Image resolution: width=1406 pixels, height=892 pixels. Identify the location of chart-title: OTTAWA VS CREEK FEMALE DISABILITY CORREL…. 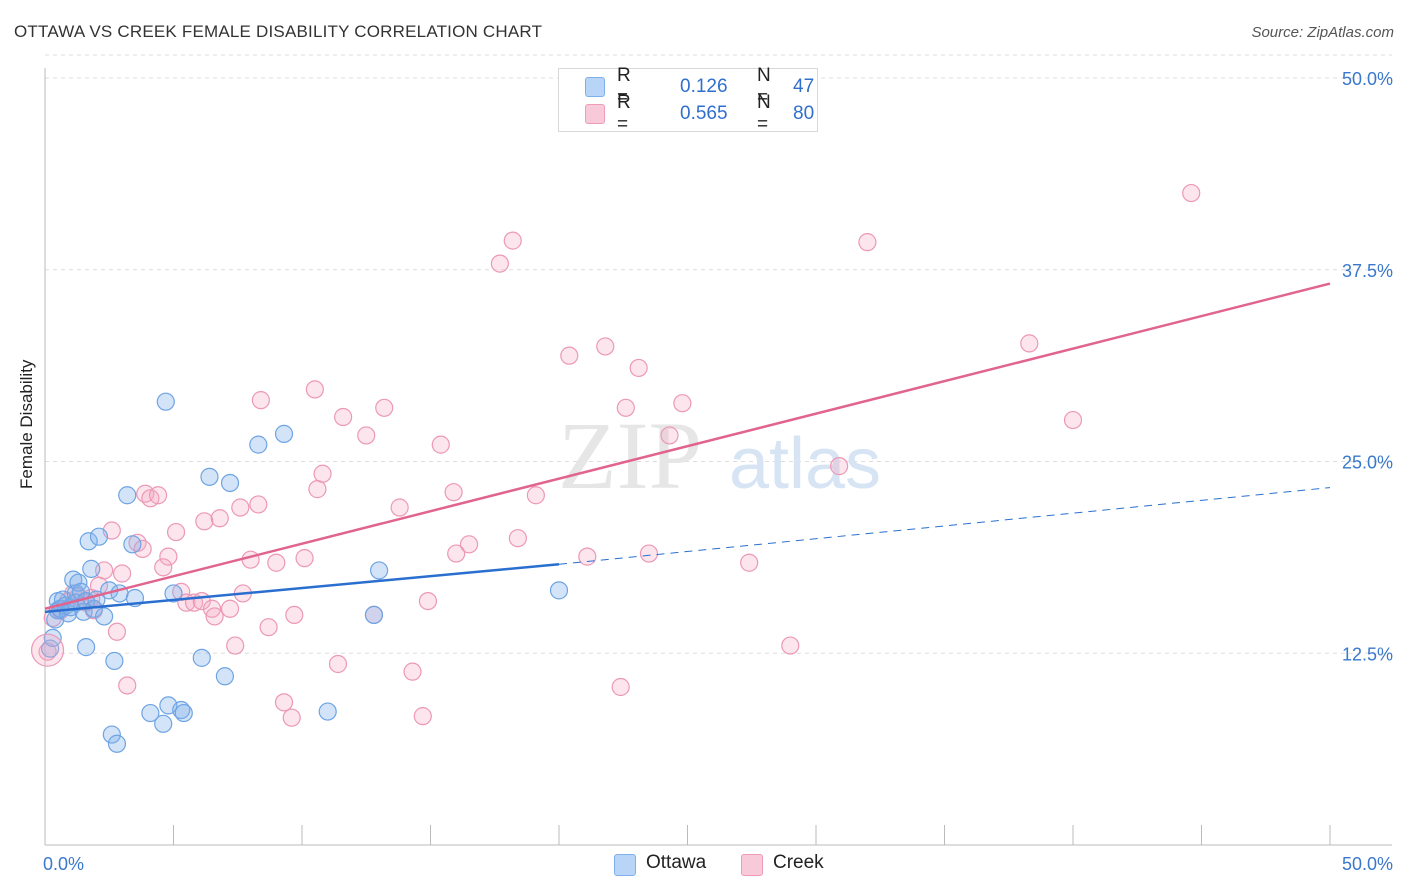
(278, 31).